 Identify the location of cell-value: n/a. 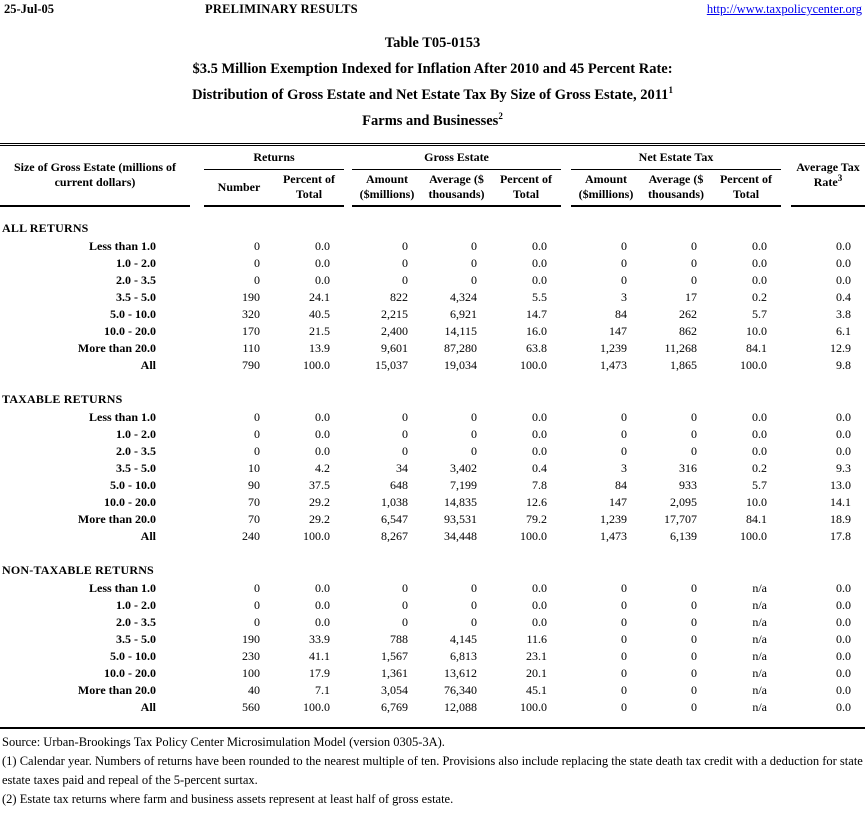
(759, 690).